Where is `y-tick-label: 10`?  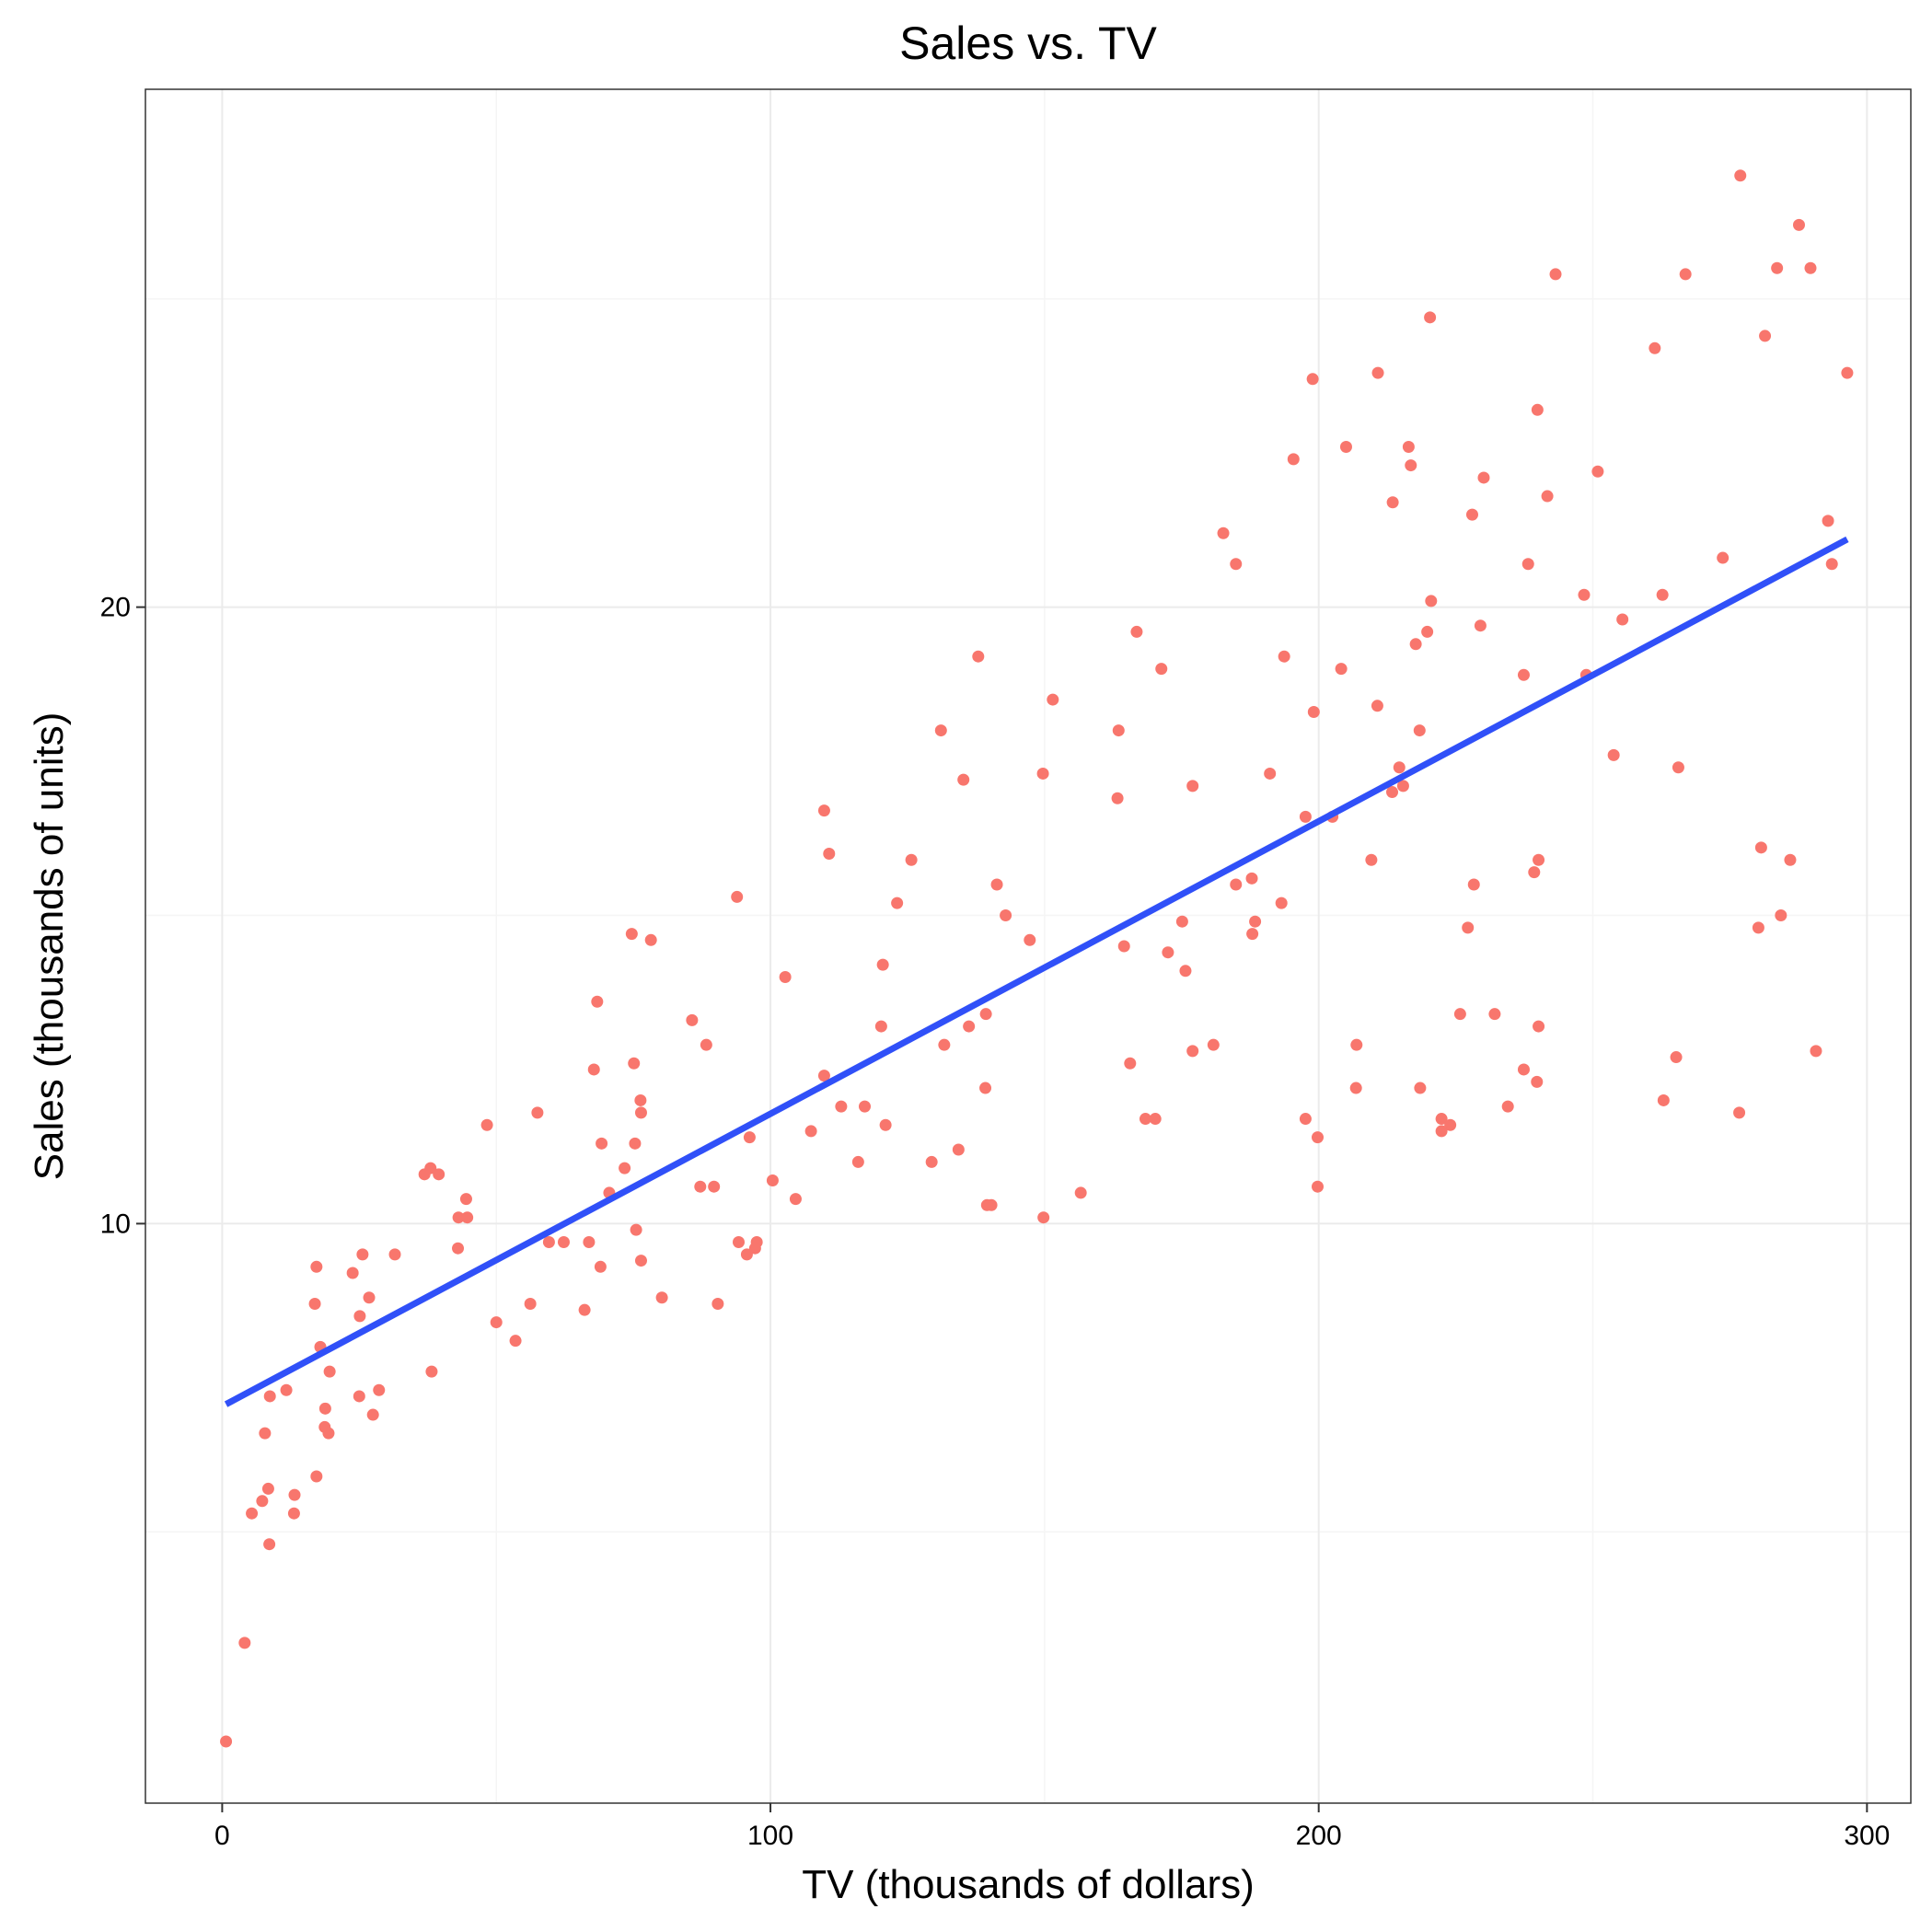 y-tick-label: 10 is located at coordinates (116, 1224).